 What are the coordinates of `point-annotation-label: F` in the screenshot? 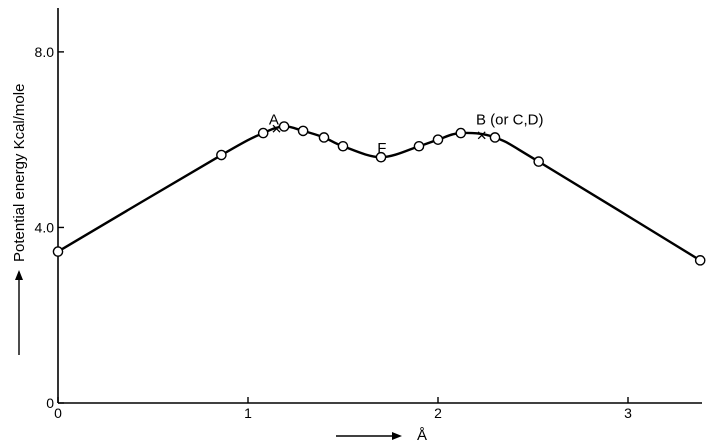 It's located at (381, 148).